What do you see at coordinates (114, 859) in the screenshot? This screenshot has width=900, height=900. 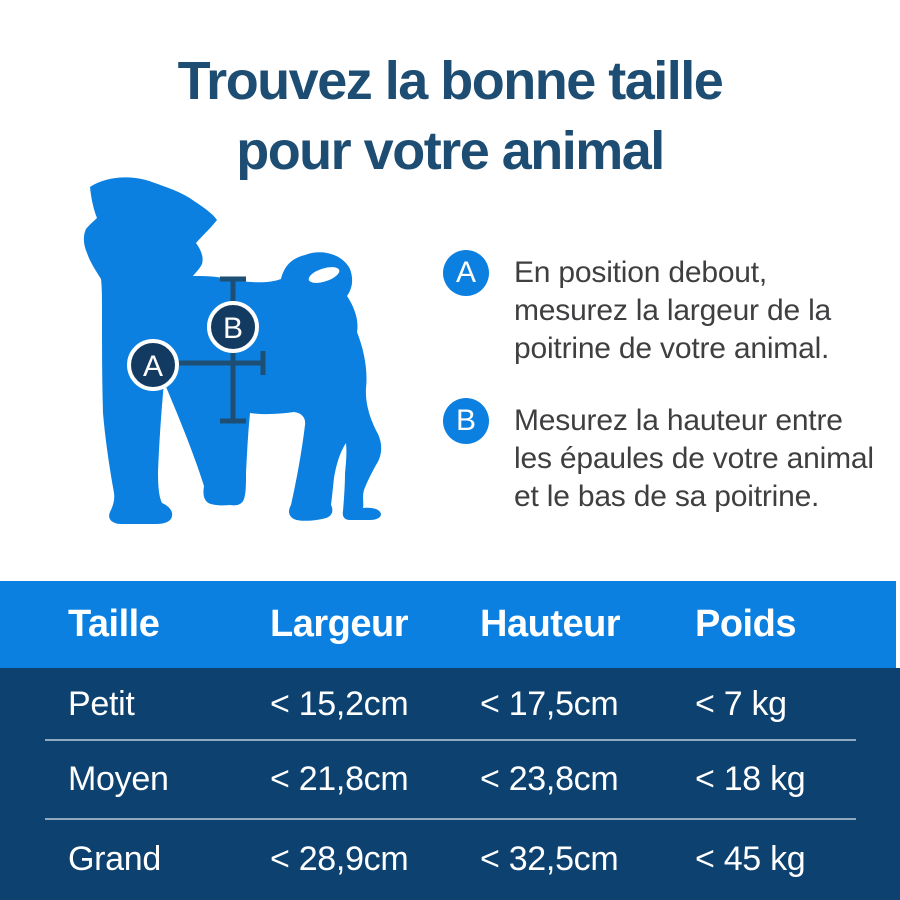 I see `cell-grand-taille: Grand` at bounding box center [114, 859].